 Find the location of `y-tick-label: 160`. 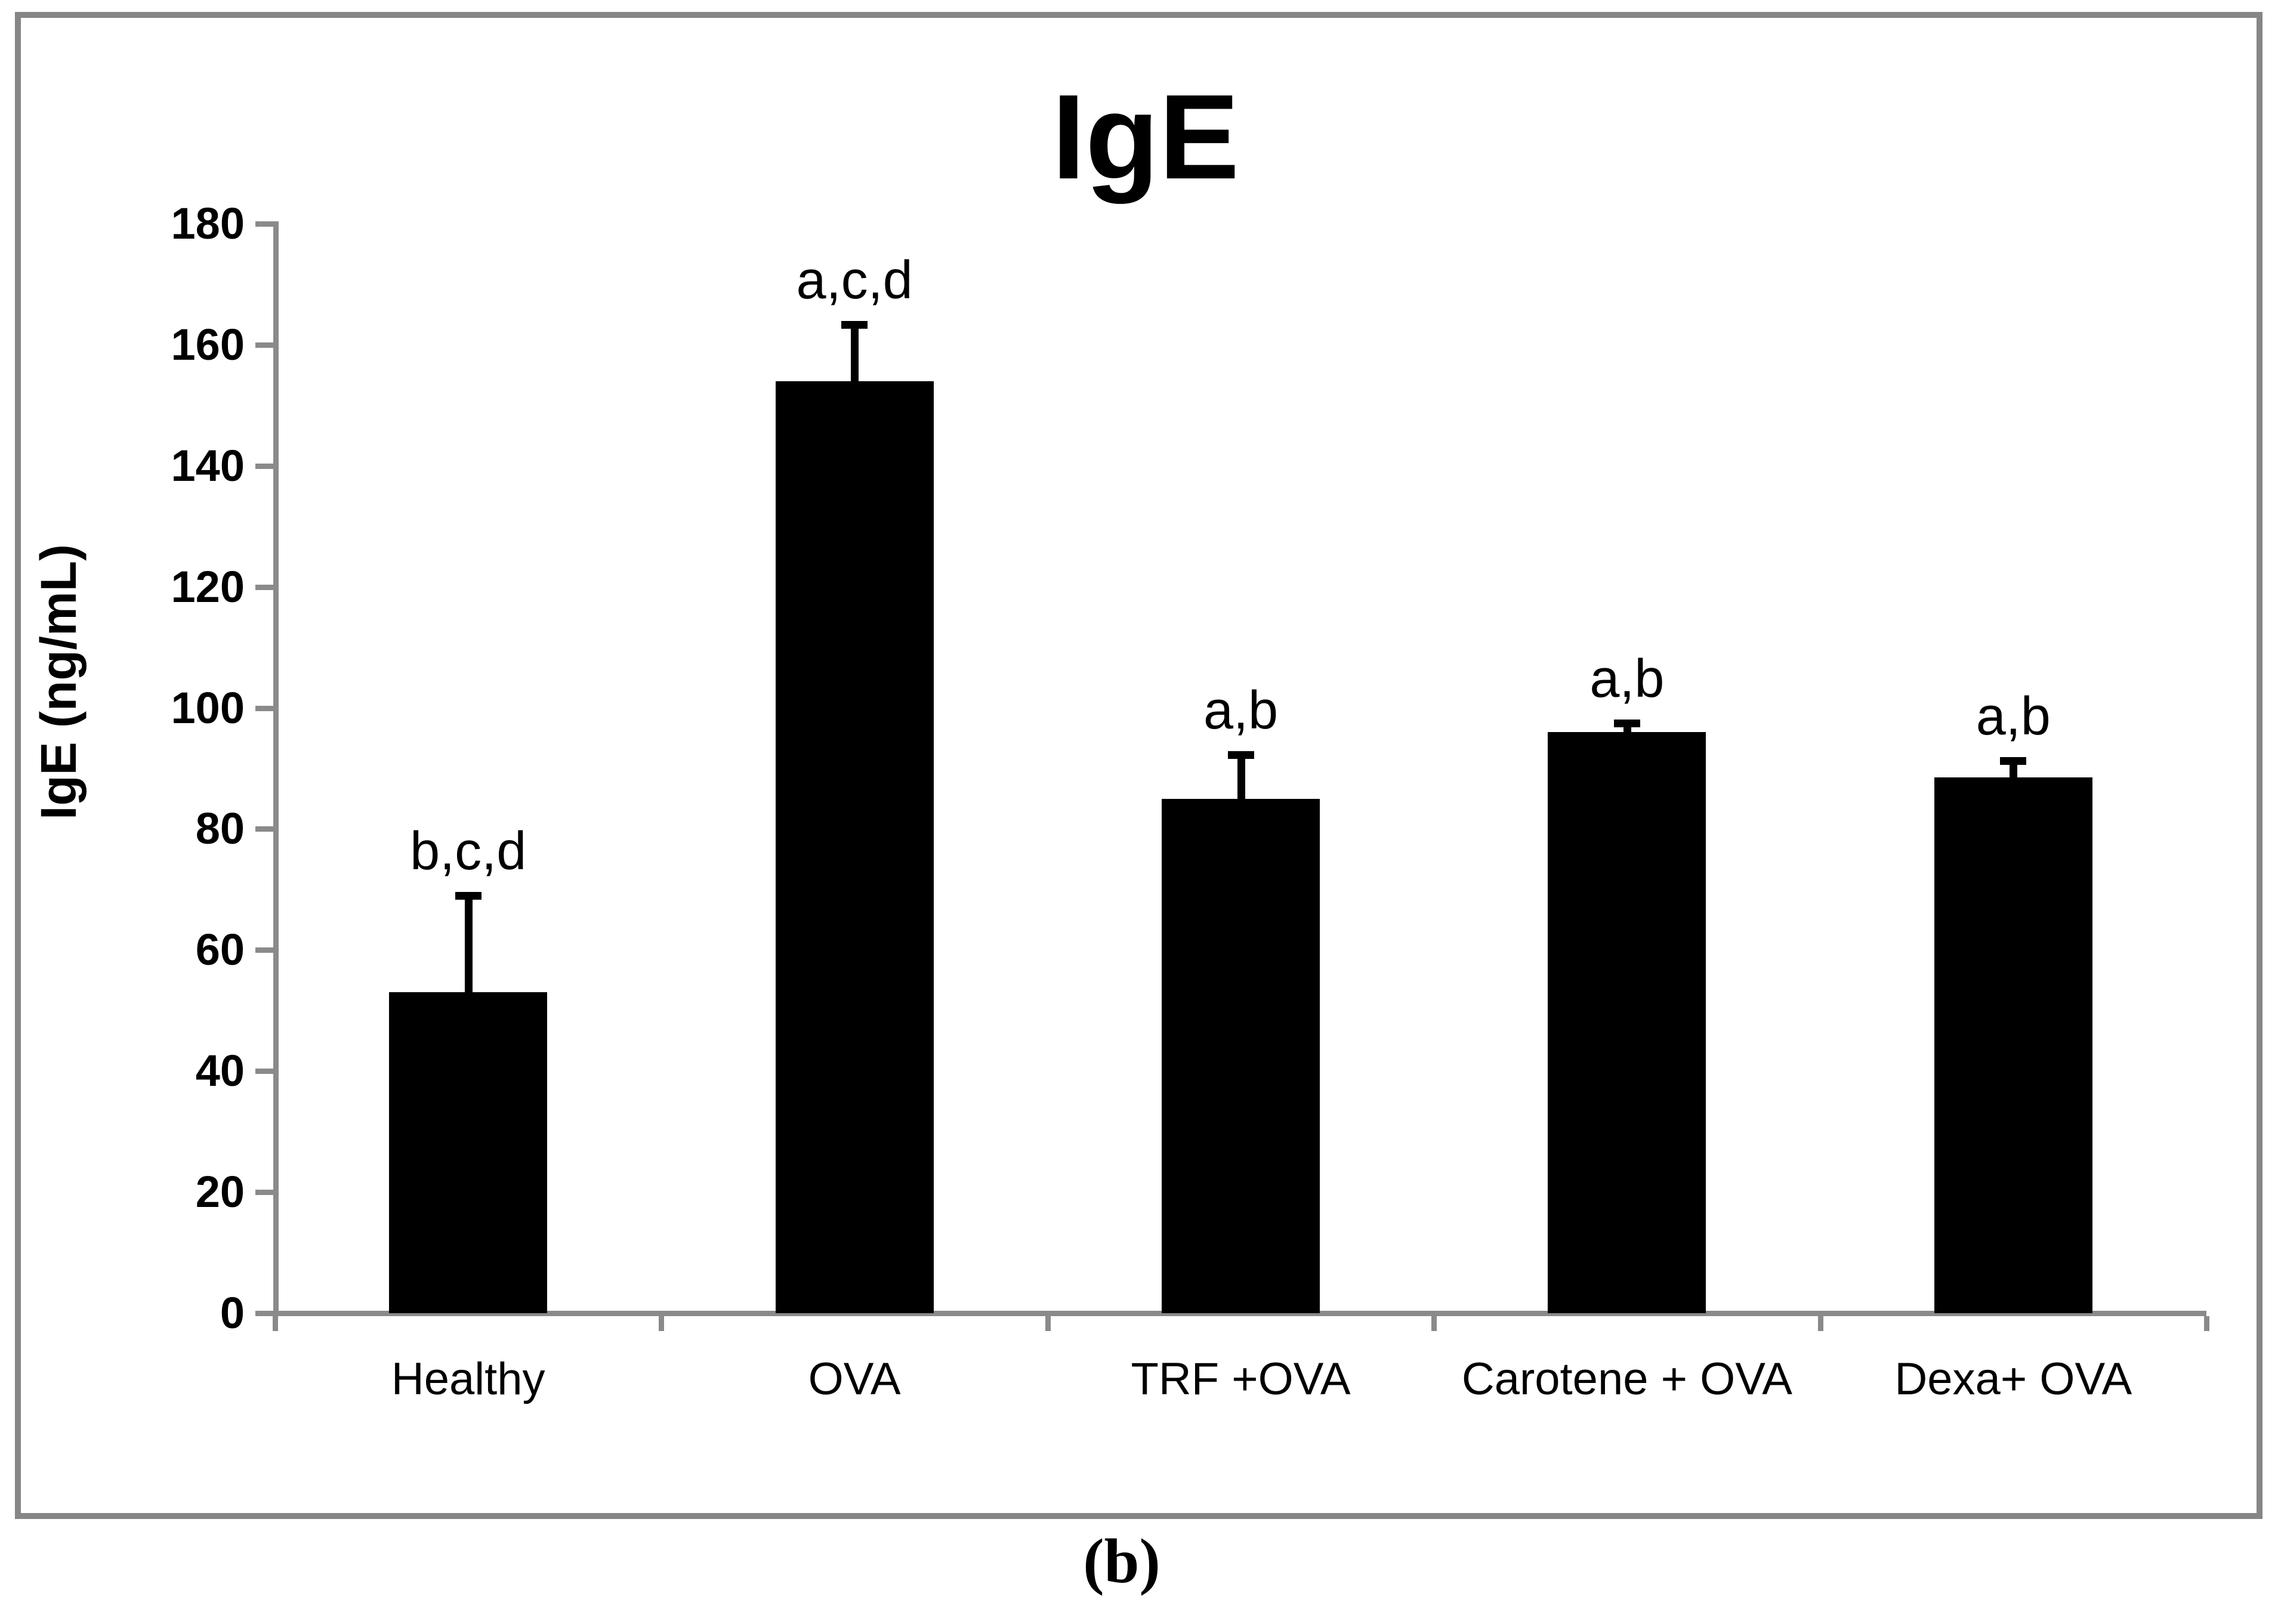

y-tick-label: 160 is located at coordinates (208, 344).